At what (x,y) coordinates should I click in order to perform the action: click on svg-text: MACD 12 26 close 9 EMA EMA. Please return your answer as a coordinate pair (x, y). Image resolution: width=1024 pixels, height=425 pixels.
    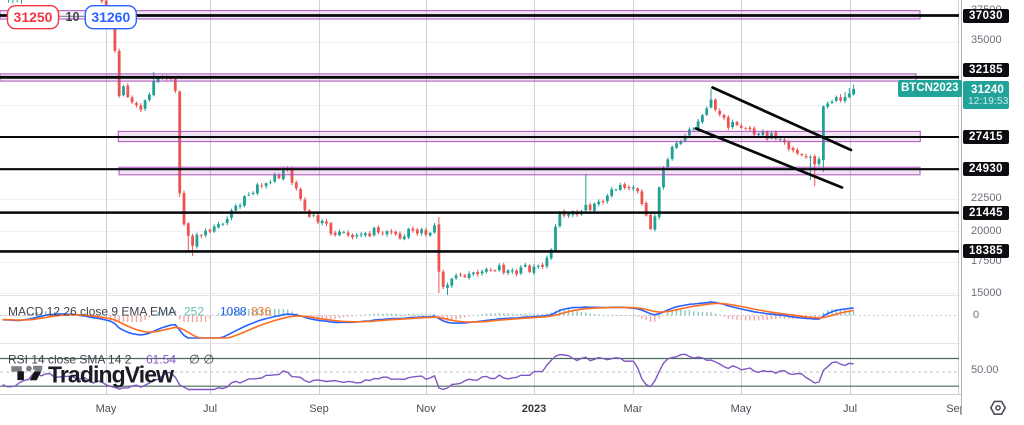
    Looking at the image, I should click on (92, 311).